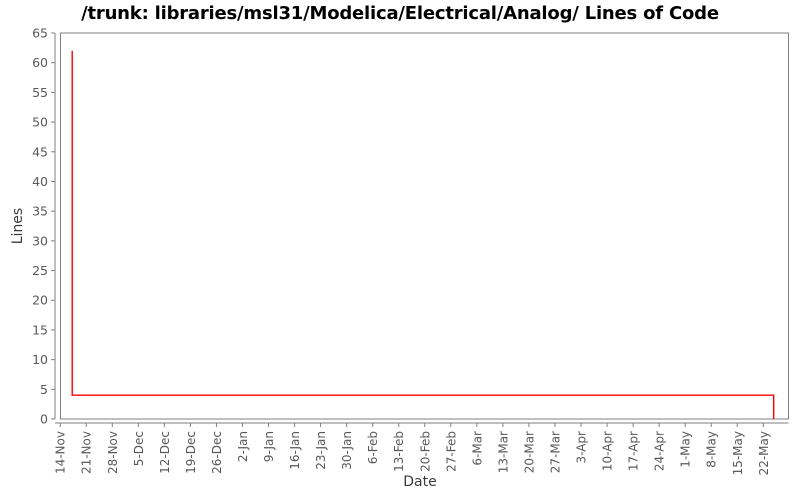 This screenshot has height=500, width=800. Describe the element at coordinates (399, 451) in the screenshot. I see `x-tick-label: 13-Feb` at that location.